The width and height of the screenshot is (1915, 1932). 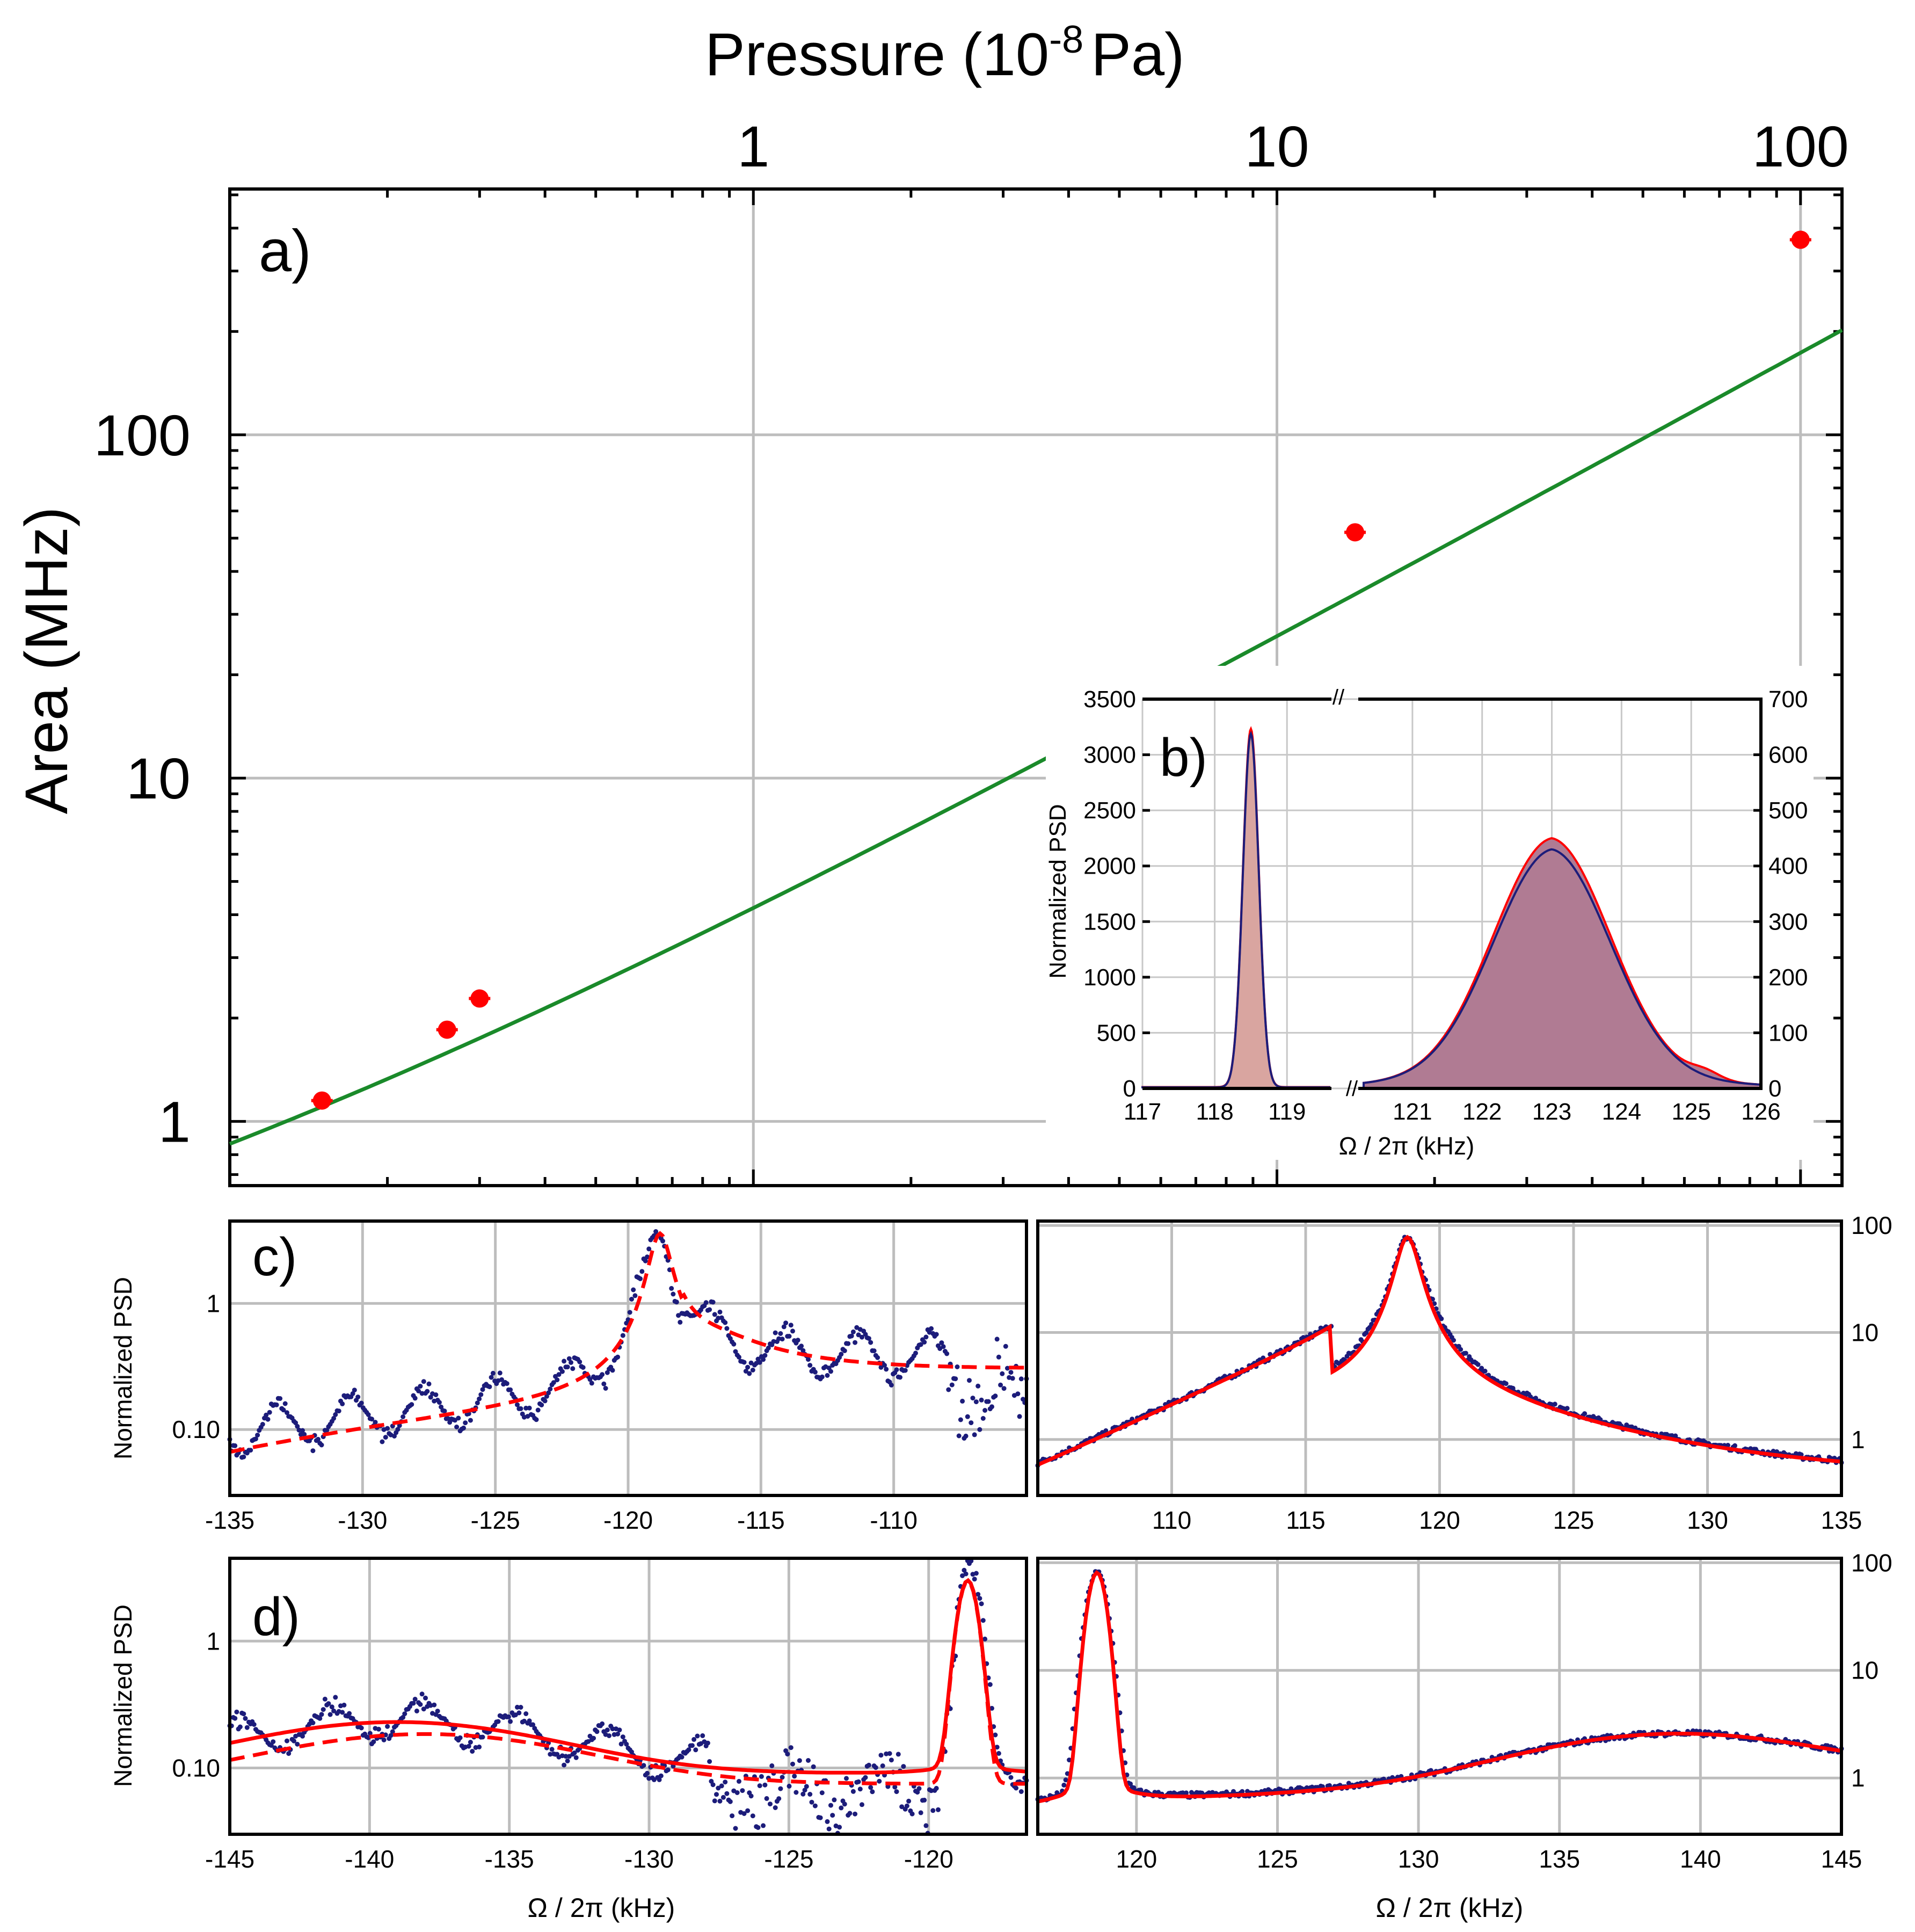 What do you see at coordinates (158, 778) in the screenshot?
I see `a-y-tick-label: 10` at bounding box center [158, 778].